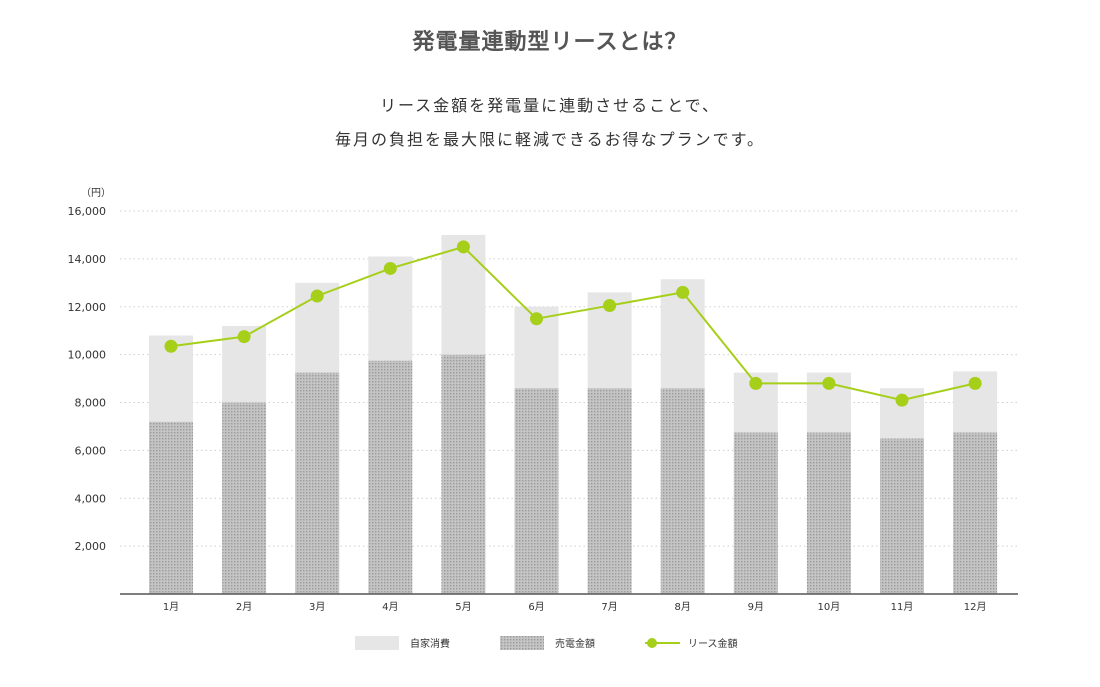  What do you see at coordinates (87, 211) in the screenshot?
I see `y-tick-label: 16,000` at bounding box center [87, 211].